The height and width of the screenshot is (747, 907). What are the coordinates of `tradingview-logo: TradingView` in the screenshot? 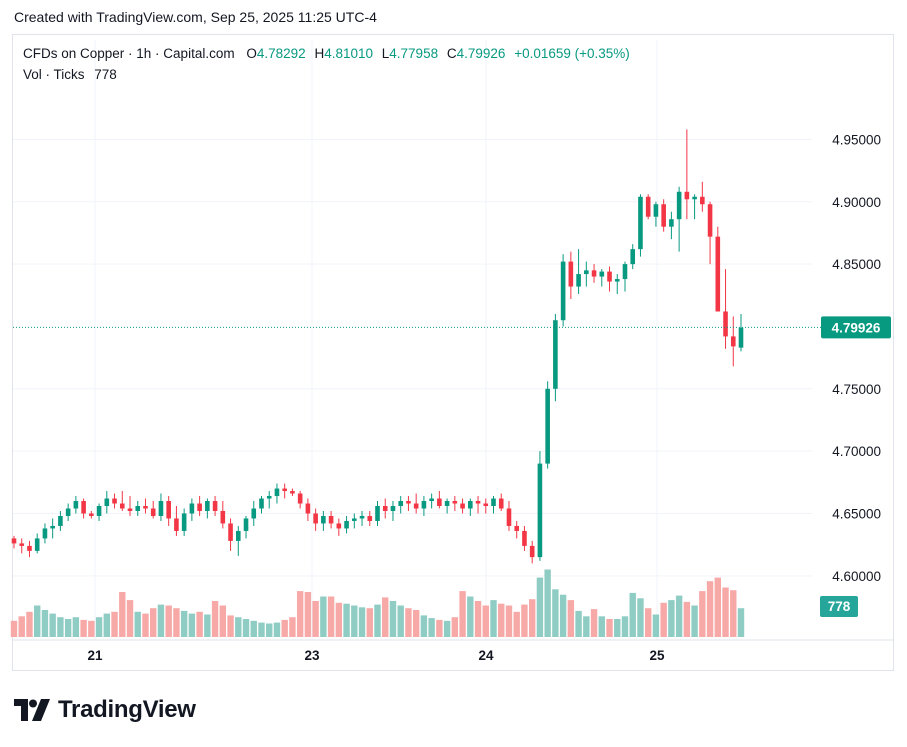 It's located at (105, 710).